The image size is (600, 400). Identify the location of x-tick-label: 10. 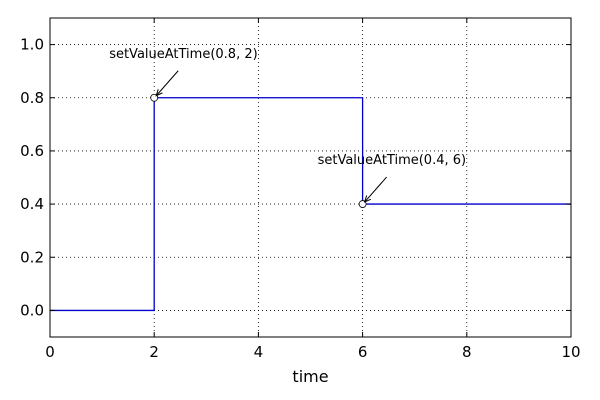
(570, 352).